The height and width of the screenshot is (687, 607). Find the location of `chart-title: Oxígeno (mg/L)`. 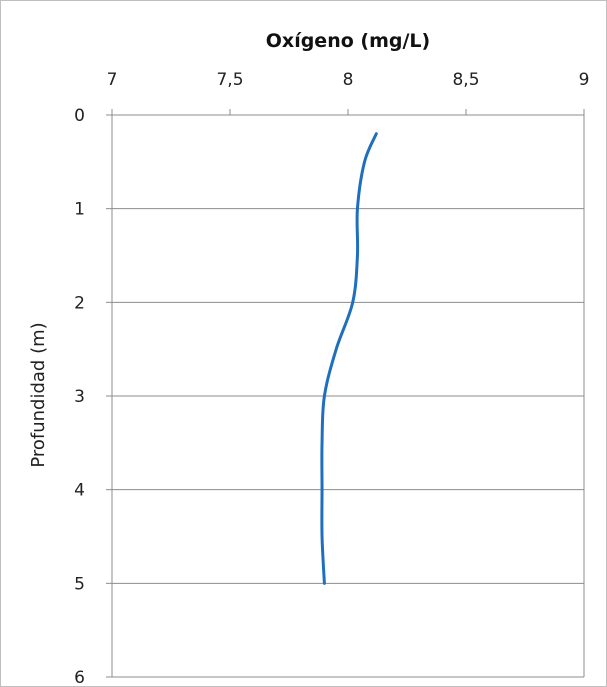

chart-title: Oxígeno (mg/L) is located at coordinates (348, 41).